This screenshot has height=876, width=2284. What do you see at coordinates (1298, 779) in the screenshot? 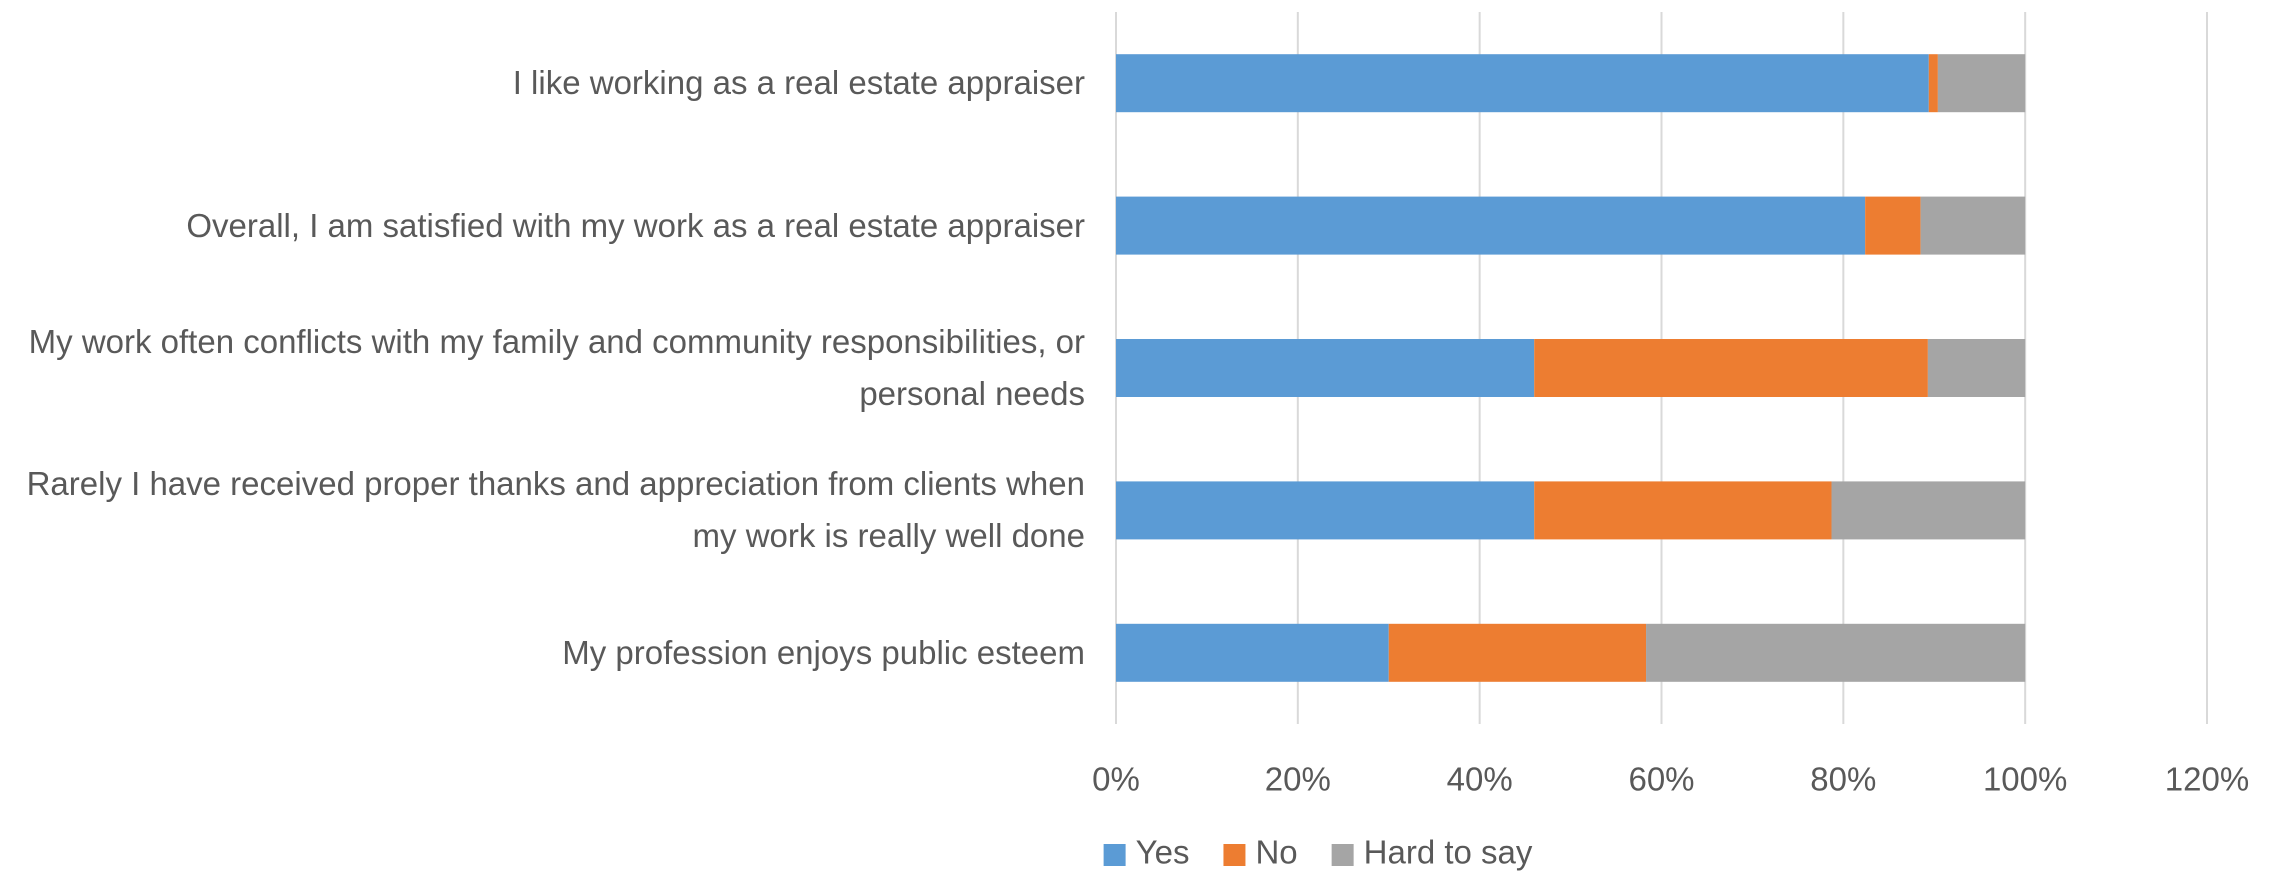
I see `x-tick-label: 20%` at bounding box center [1298, 779].